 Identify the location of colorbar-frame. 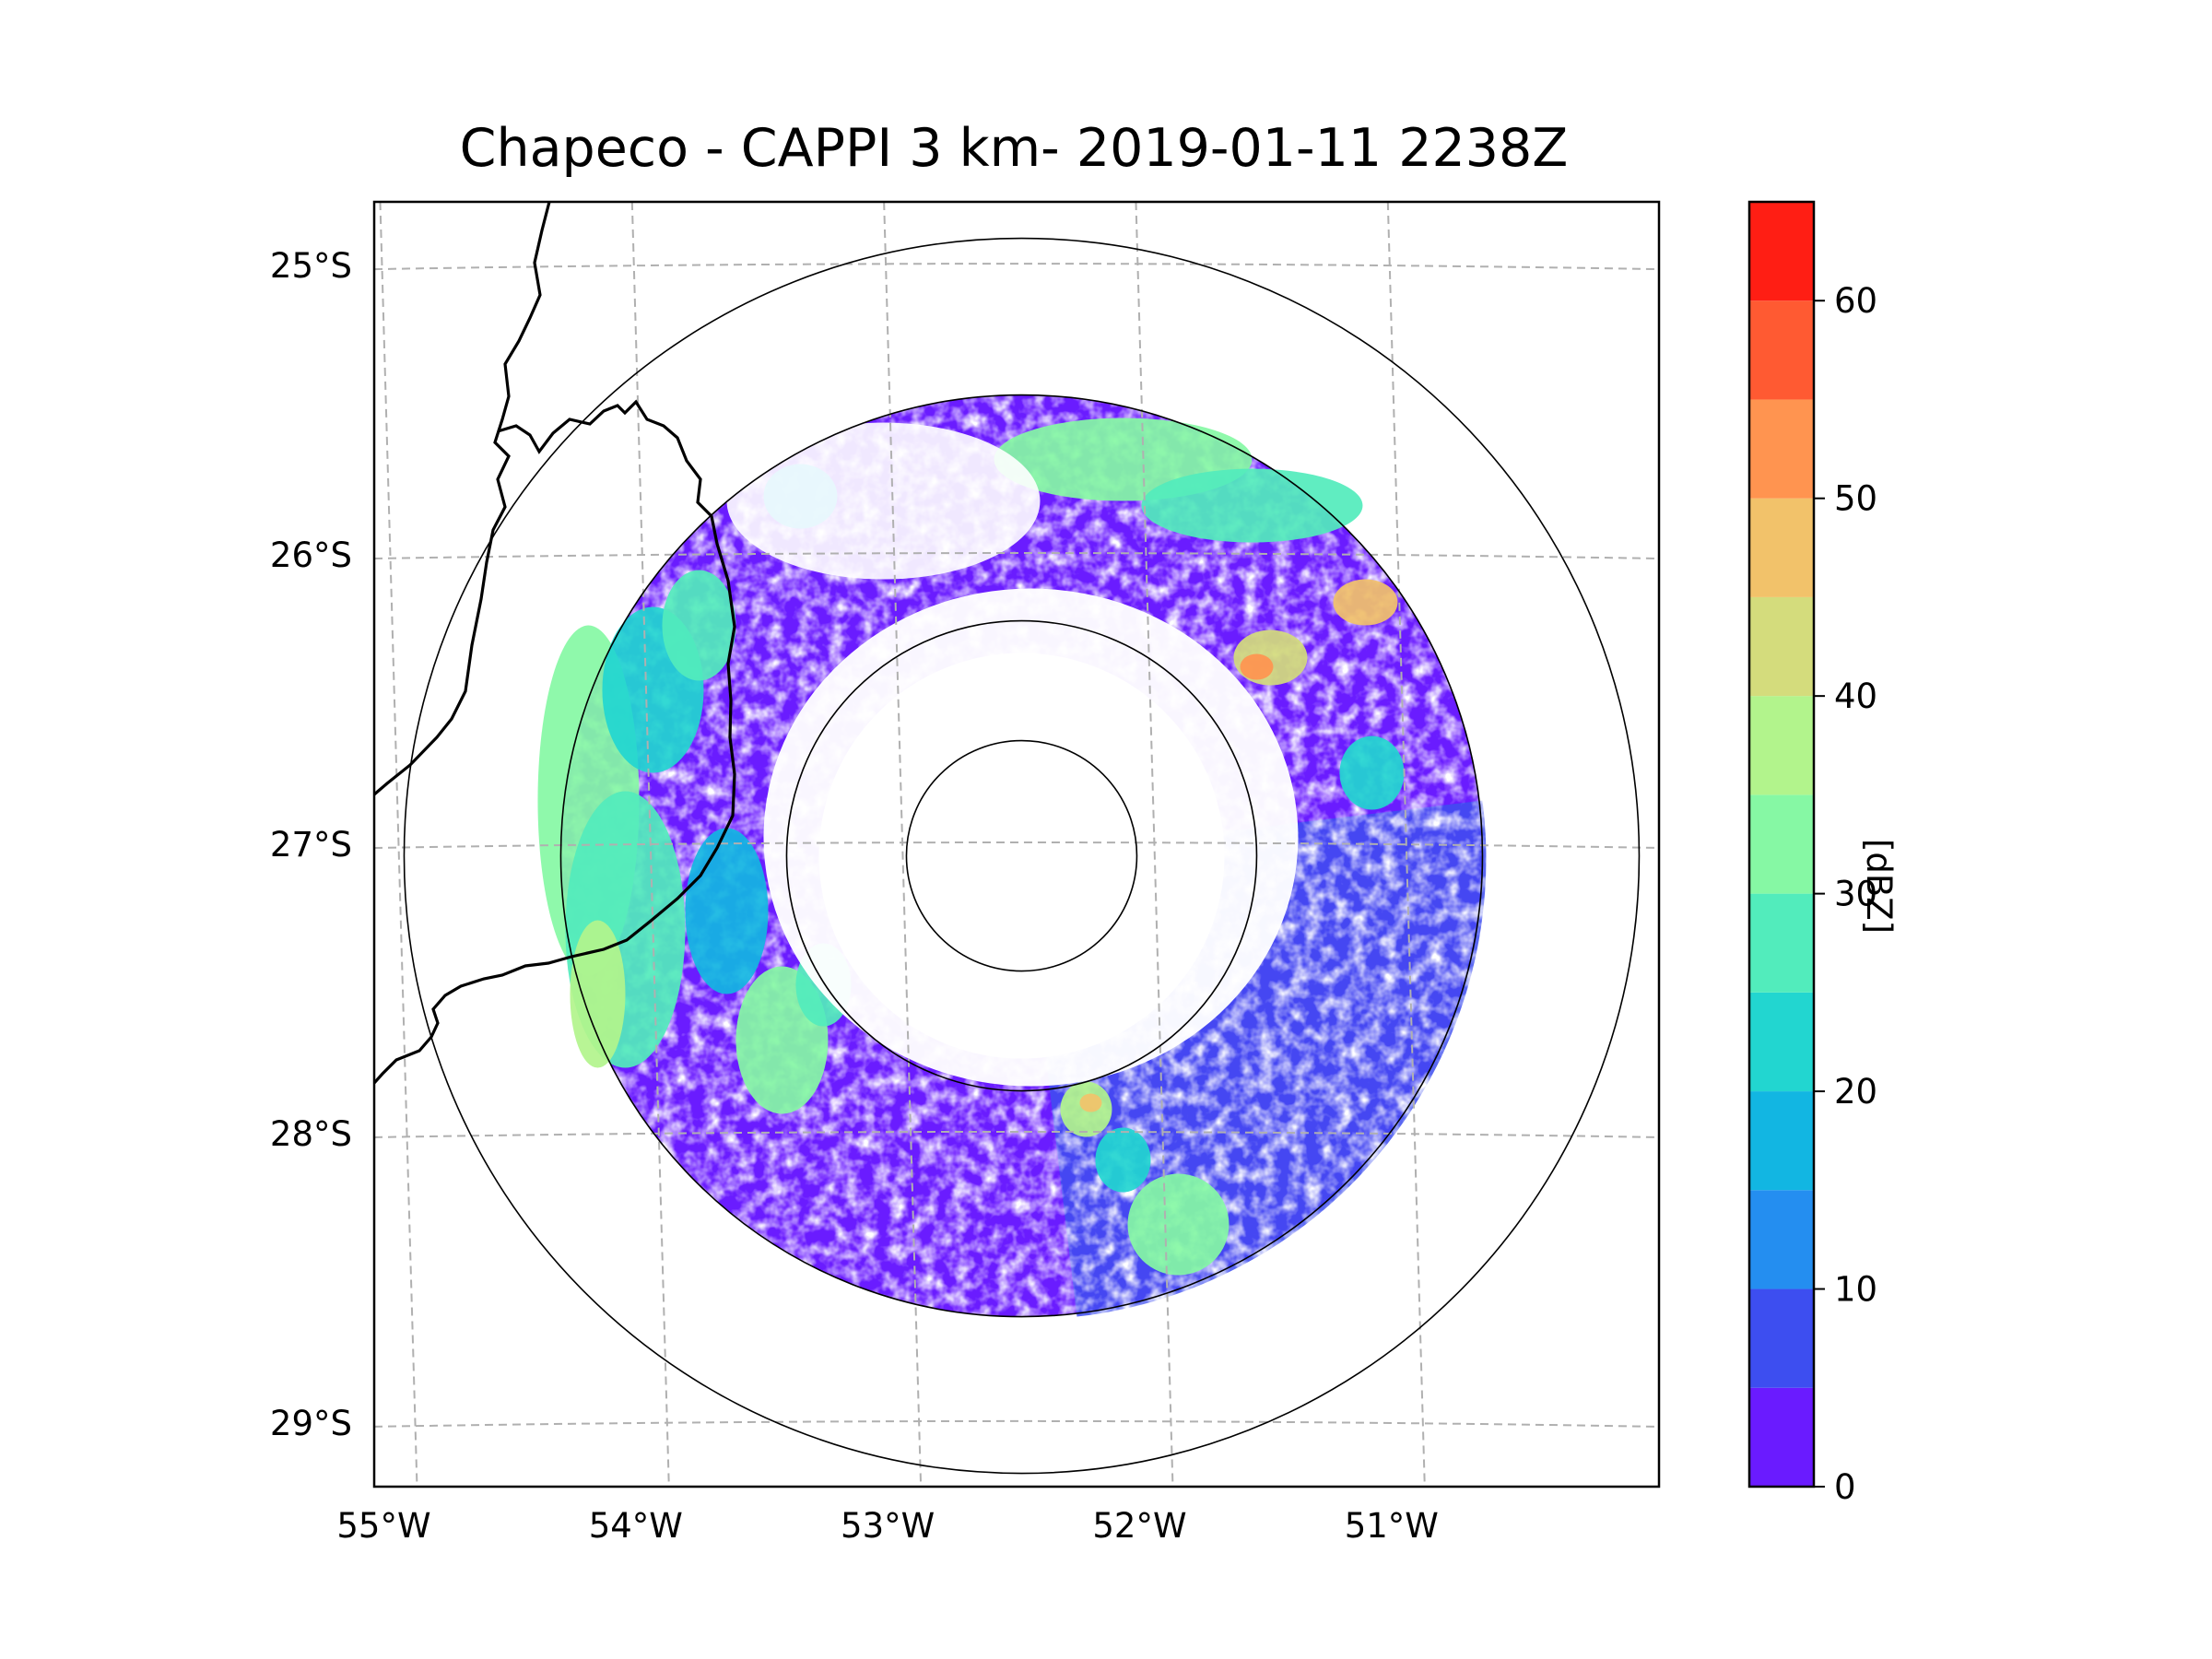
(1781, 844).